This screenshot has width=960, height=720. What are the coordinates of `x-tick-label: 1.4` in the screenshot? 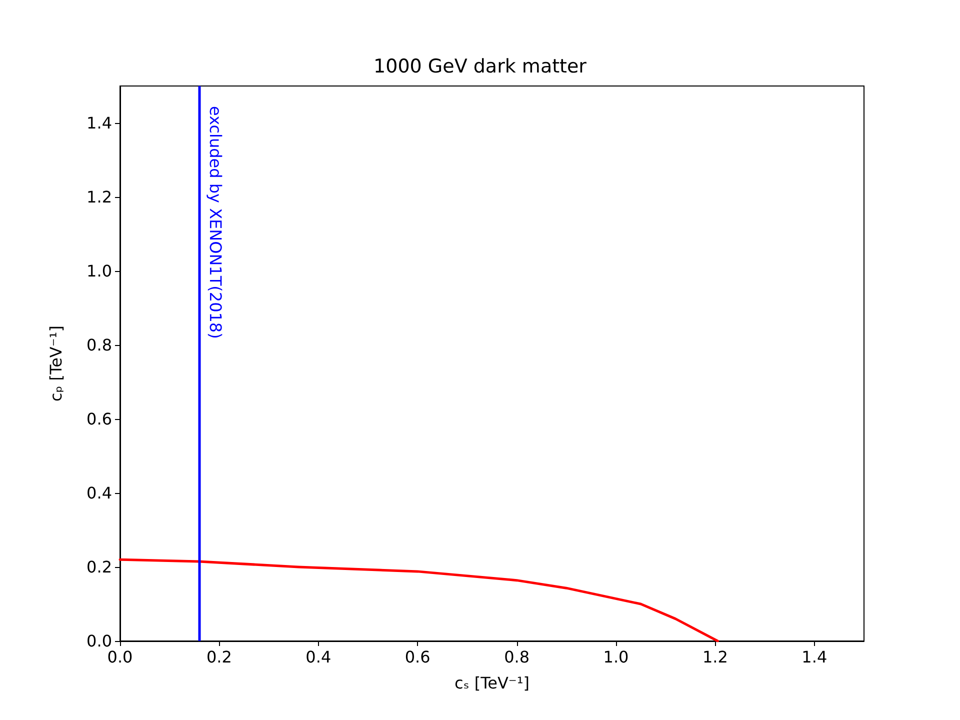 It's located at (815, 657).